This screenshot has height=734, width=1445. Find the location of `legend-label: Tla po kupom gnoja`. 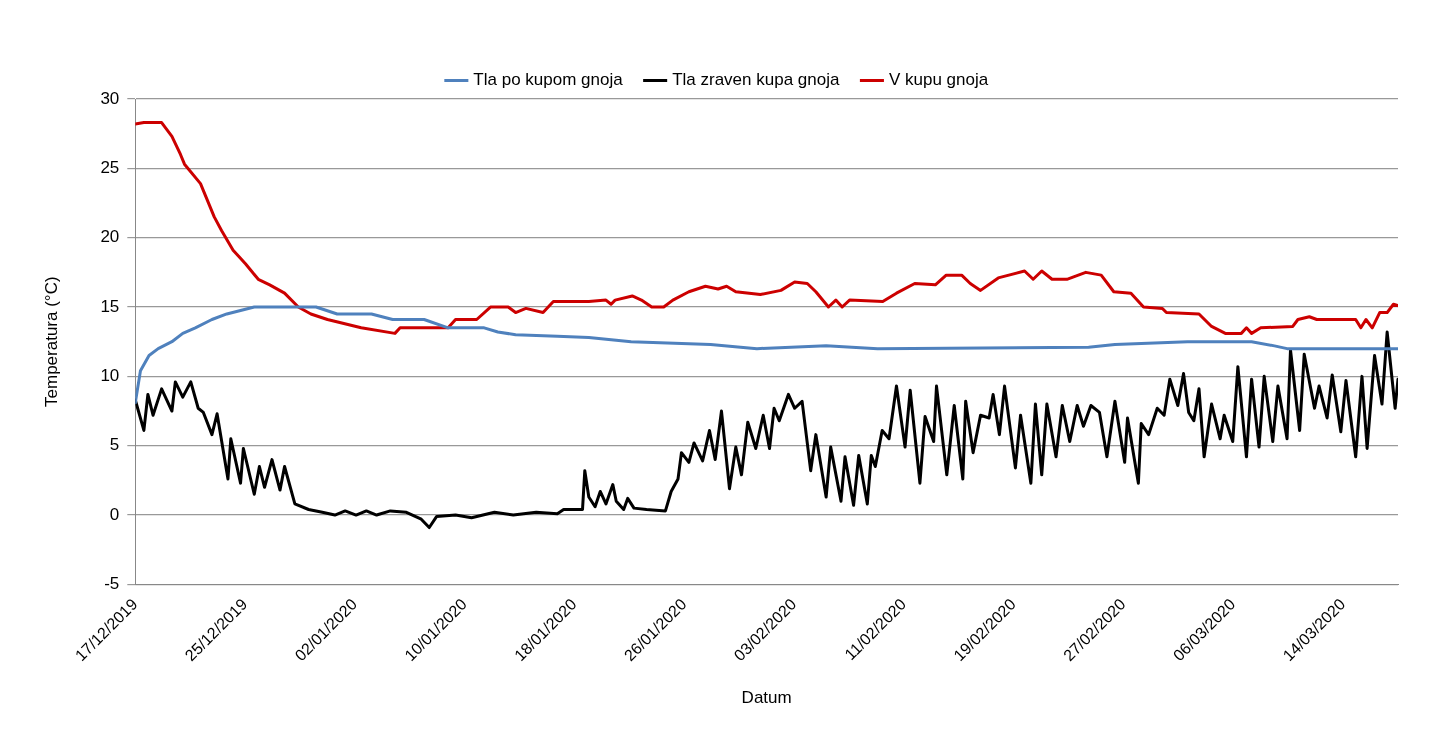

legend-label: Tla po kupom gnoja is located at coordinates (548, 80).